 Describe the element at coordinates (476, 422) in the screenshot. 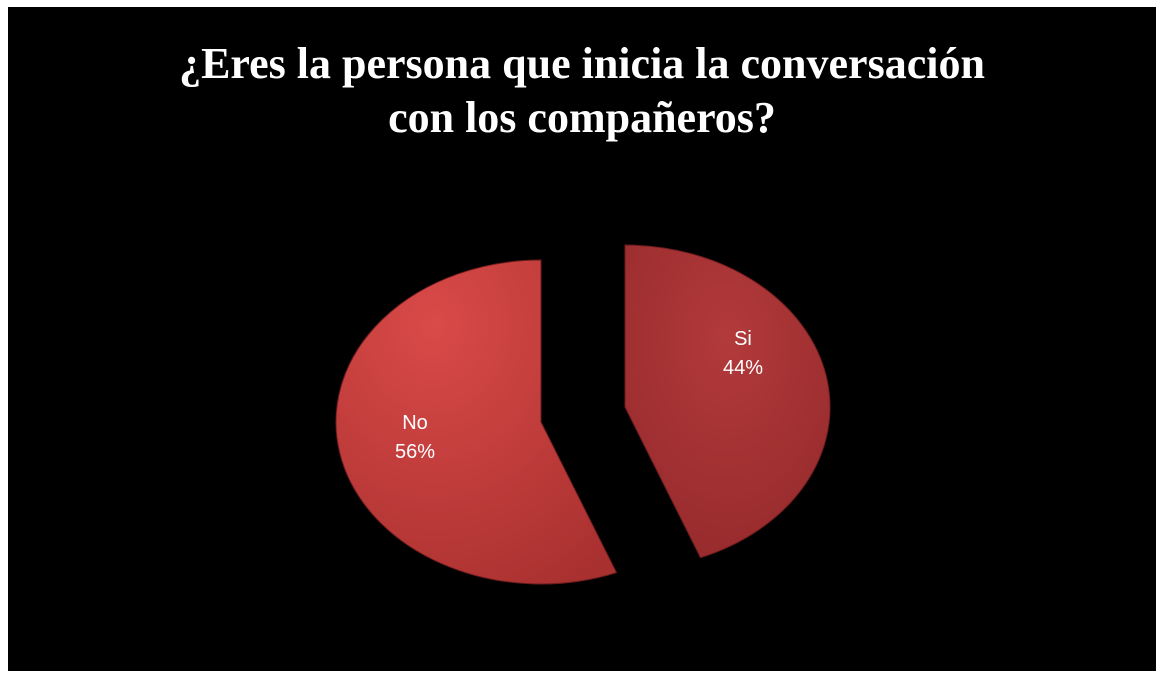

I see `pie-slice-no` at that location.